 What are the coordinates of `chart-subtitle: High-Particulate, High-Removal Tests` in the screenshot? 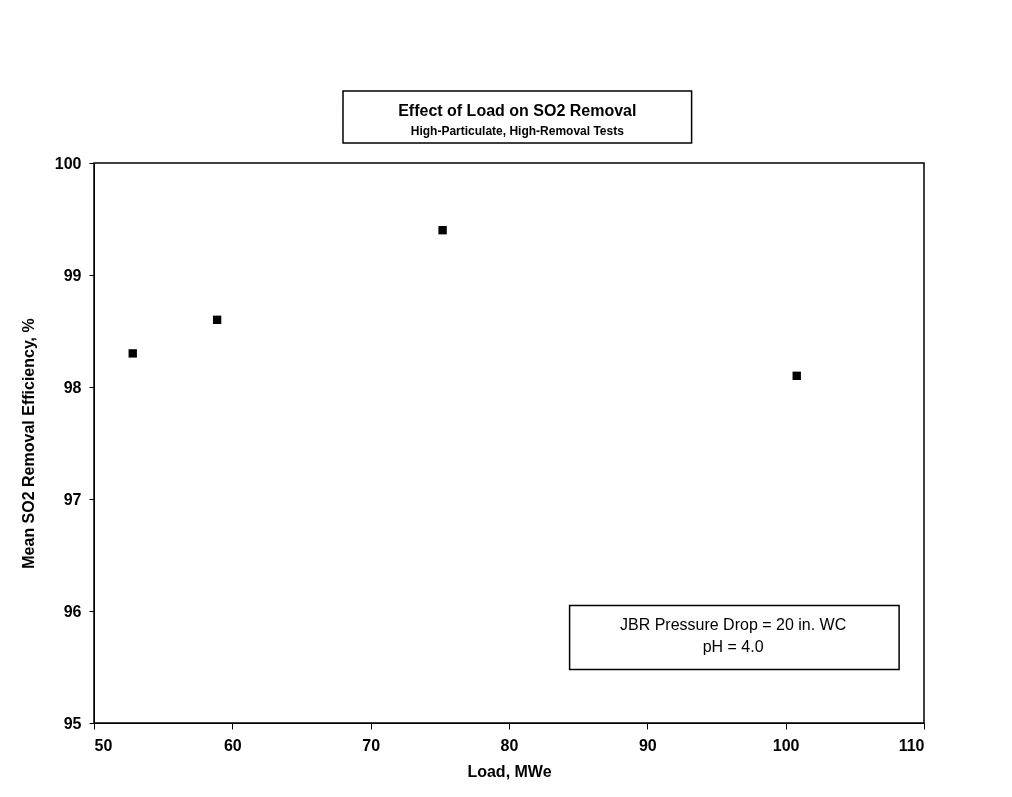 It's located at (517, 131).